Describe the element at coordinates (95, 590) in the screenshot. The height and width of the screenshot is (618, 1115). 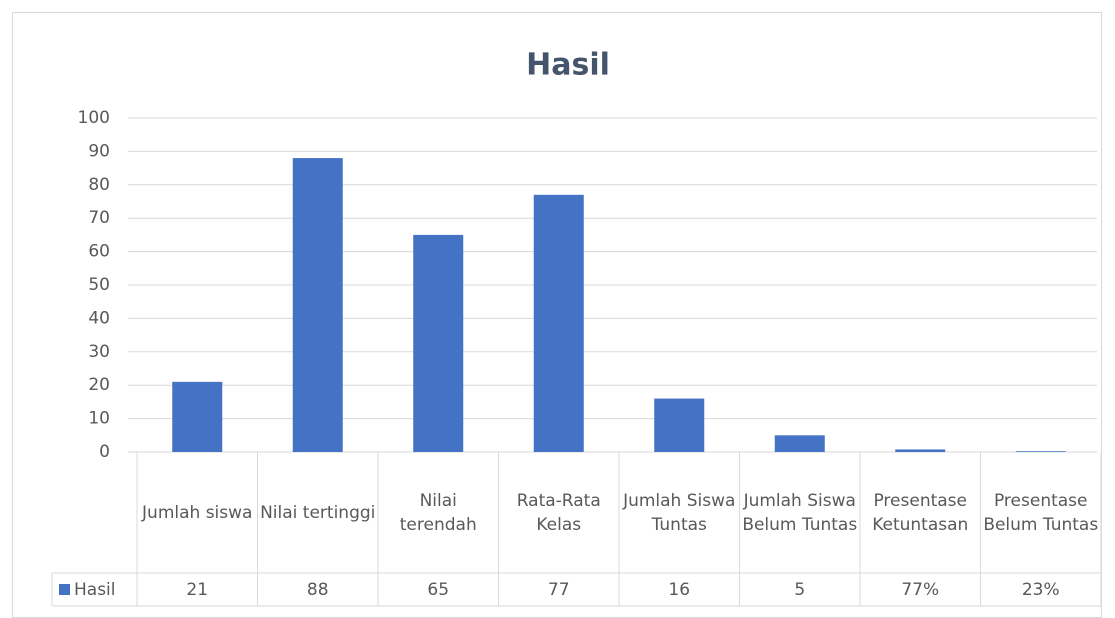
I see `legend-label: Hasil` at that location.